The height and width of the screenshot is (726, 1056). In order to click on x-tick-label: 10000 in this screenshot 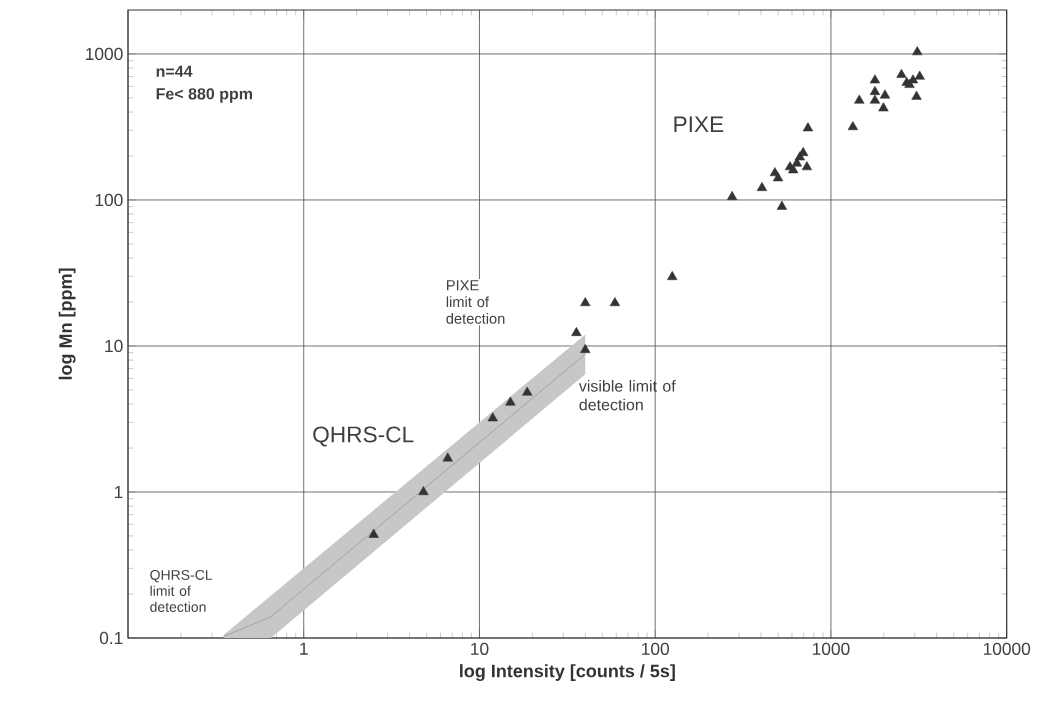, I will do `click(1007, 648)`.